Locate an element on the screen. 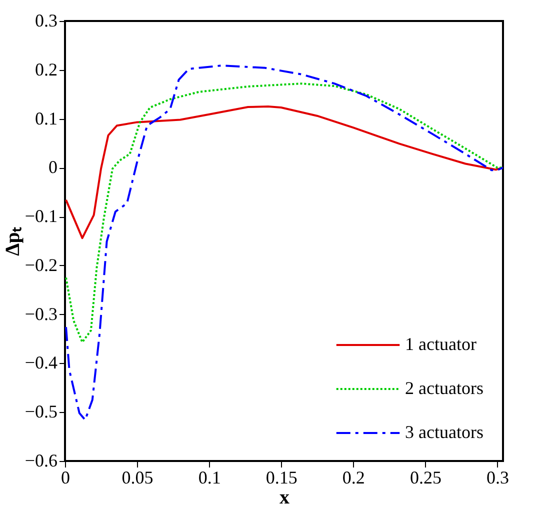  y-tick-label: −0.4 is located at coordinates (41, 362).